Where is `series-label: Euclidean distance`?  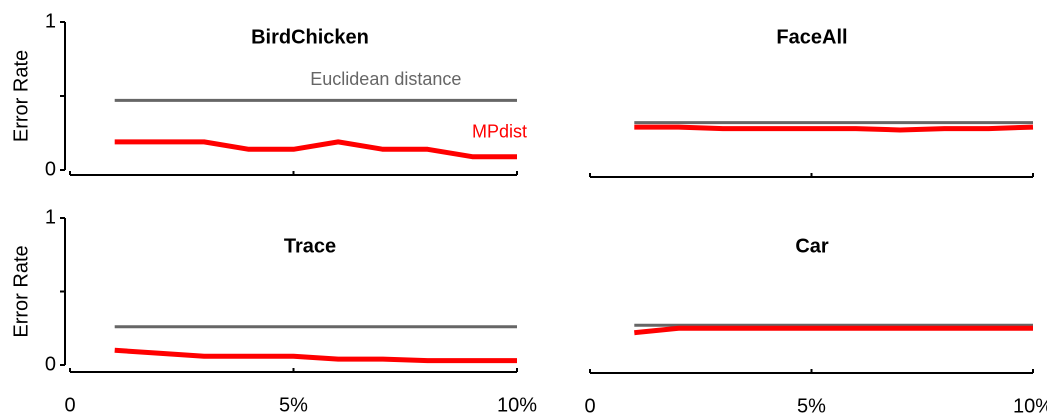
series-label: Euclidean distance is located at coordinates (385, 79).